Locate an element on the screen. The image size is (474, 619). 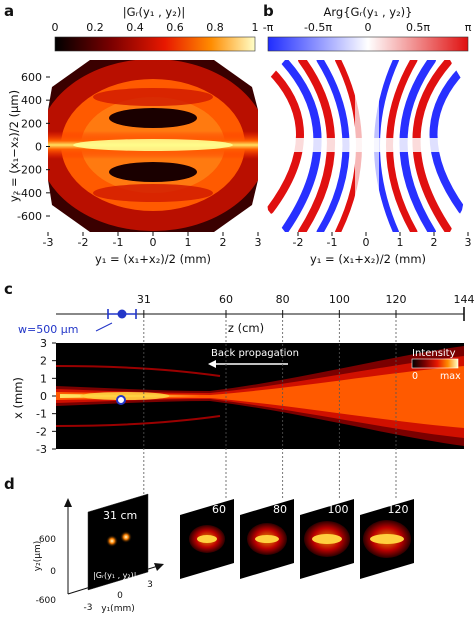
panel-b-x-tick-label: -2 is located at coordinates (298, 242).